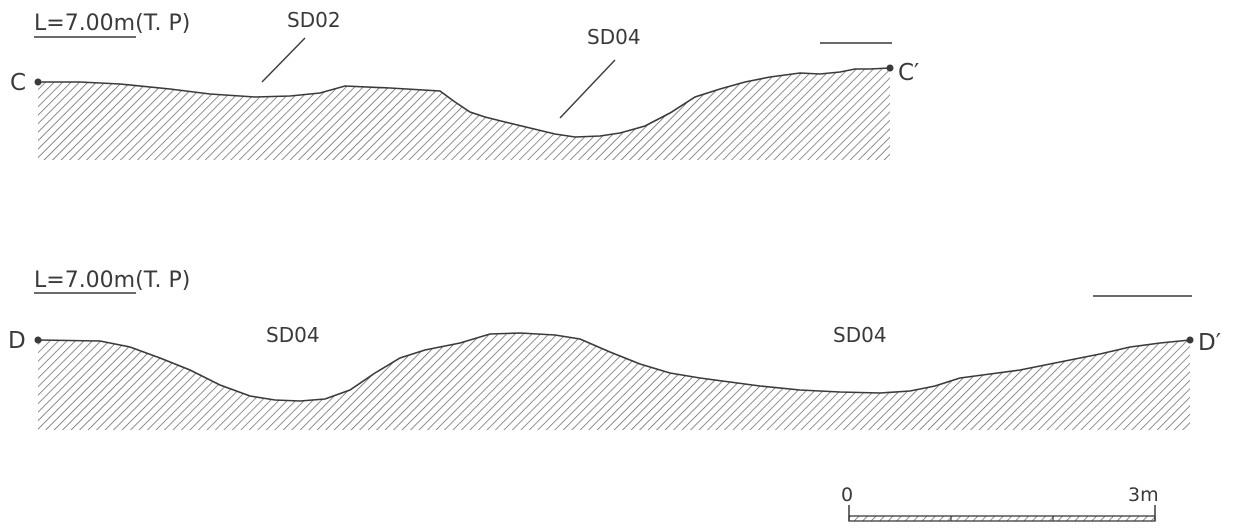 This screenshot has height=530, width=1234. What do you see at coordinates (908, 73) in the screenshot?
I see `point-label-c-end: C′` at bounding box center [908, 73].